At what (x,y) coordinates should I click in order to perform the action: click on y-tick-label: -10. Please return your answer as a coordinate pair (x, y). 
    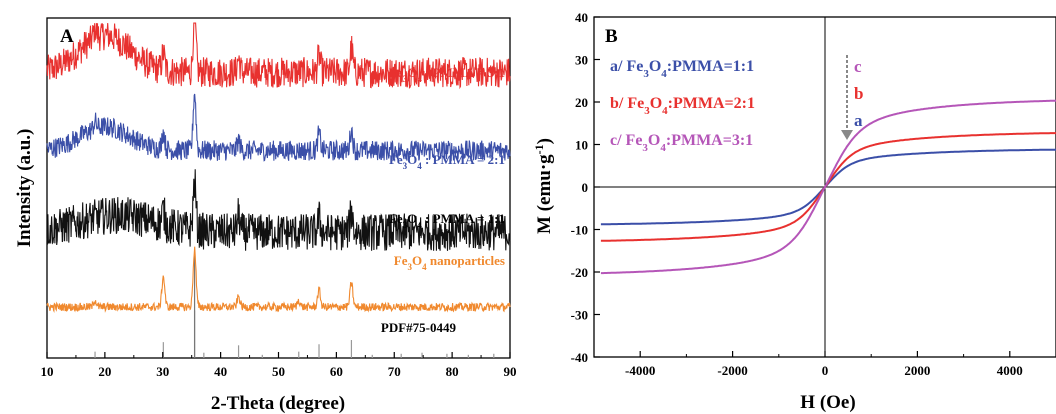
    Looking at the image, I should click on (579, 230).